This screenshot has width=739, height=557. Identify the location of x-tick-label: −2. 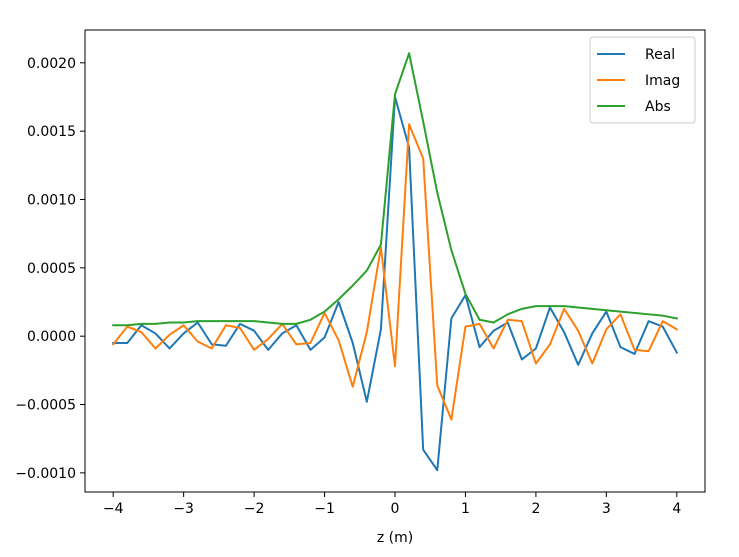
(254, 509).